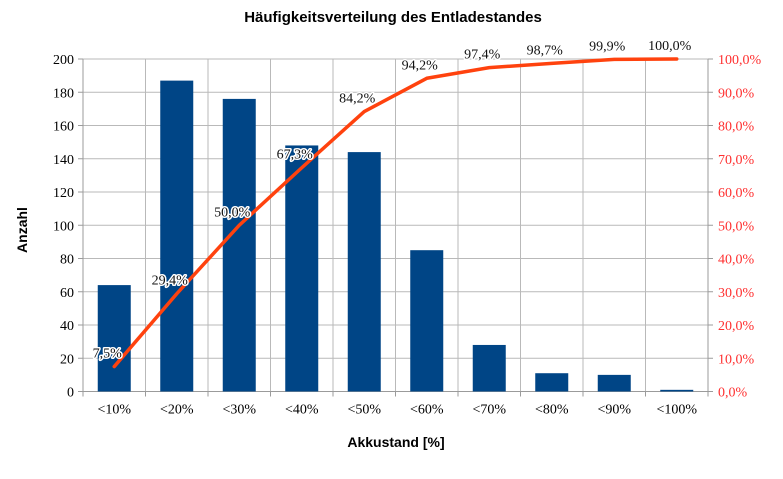 This screenshot has height=479, width=783. I want to click on cumulative-point-label: 100,0%, so click(670, 46).